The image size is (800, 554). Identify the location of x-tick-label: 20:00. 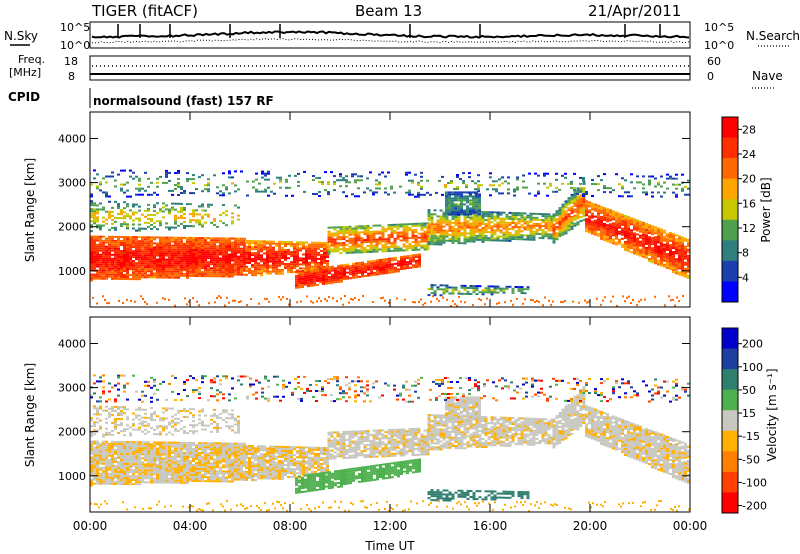
(590, 526).